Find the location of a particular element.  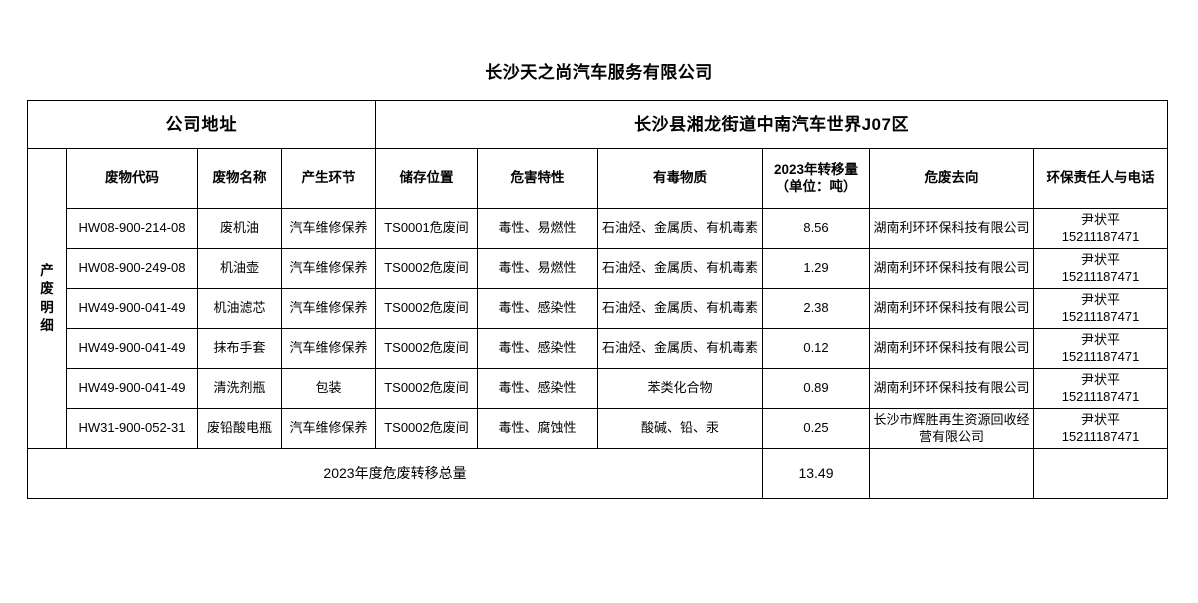

cell-waste-name: 抹布手套 is located at coordinates (239, 348).